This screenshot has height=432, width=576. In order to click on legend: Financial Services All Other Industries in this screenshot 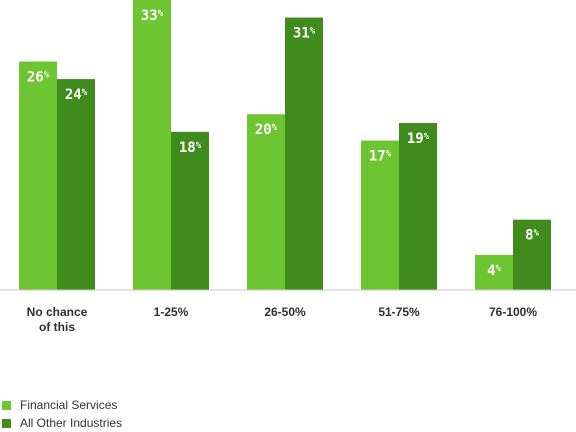, I will do `click(62, 414)`.